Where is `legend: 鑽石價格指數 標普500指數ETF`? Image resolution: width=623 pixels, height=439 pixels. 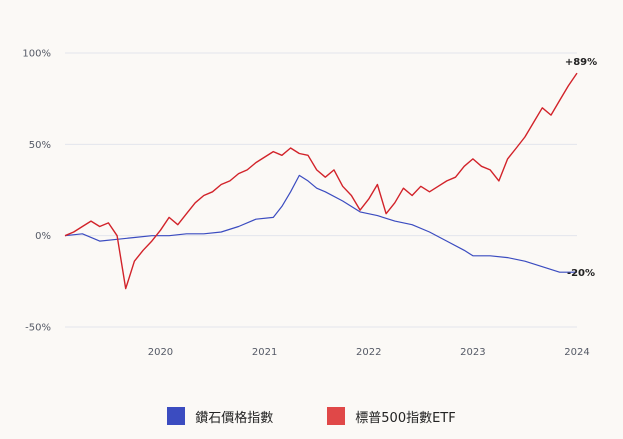
legend: 鑽石價格指數 標普500指數ETF is located at coordinates (311, 416).